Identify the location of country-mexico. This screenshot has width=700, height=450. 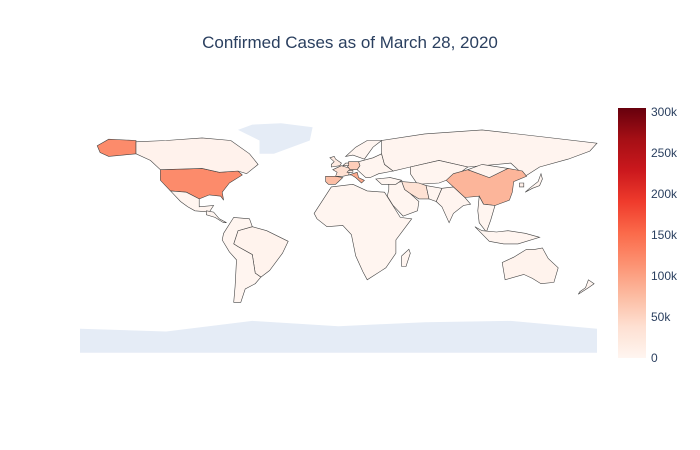
(192, 201).